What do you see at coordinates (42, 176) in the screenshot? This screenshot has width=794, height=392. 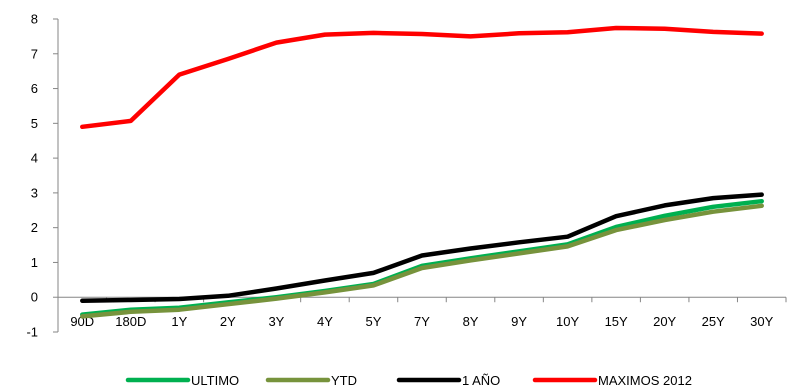 I see `y-axis: -1 0 1 2 3 4 5 6 7 8` at bounding box center [42, 176].